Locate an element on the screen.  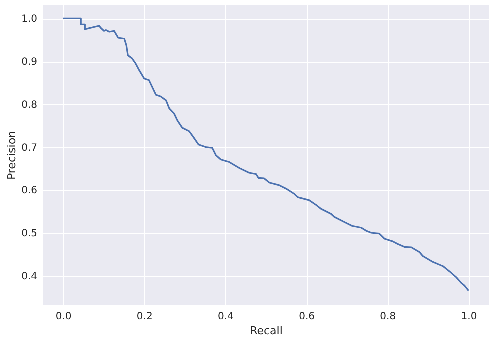
x-tick-label: 0.4 is located at coordinates (226, 317).